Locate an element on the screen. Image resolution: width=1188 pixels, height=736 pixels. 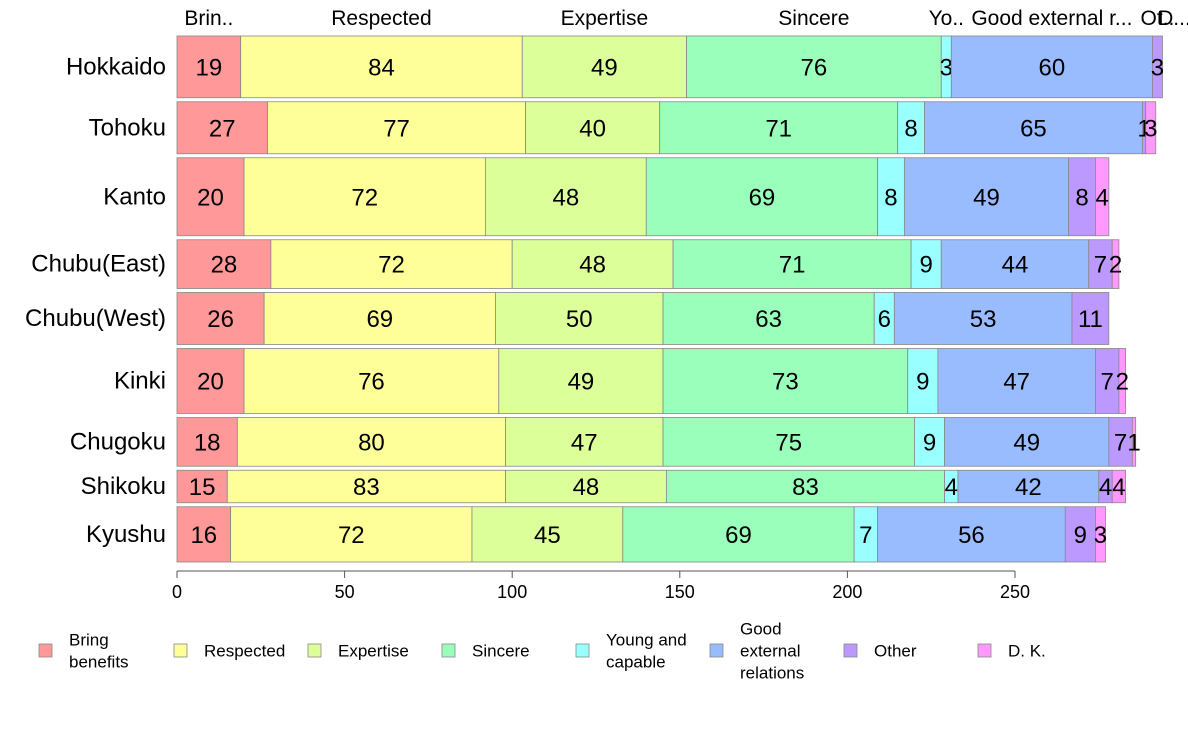
bar-row: Chubu(West) 26 69 50 63 6 53 11 is located at coordinates (567, 318).